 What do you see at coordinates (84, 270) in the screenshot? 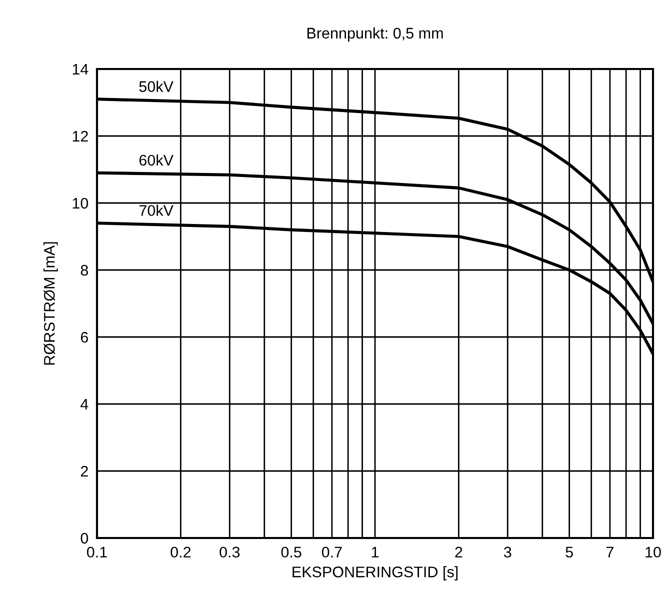
I see `y-tick-label: 8` at bounding box center [84, 270].